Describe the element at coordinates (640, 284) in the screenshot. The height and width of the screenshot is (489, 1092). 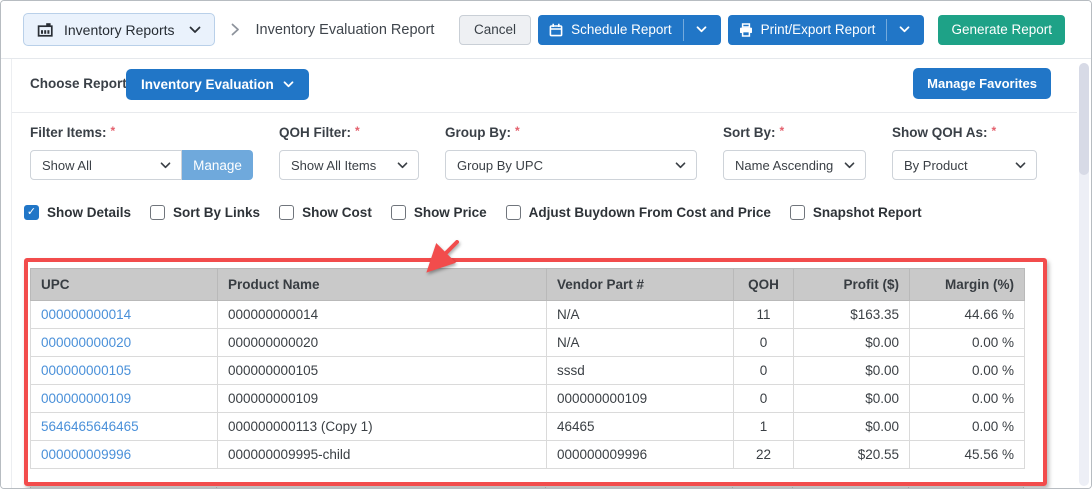
I see `table-column-header: Vendor Part #` at that location.